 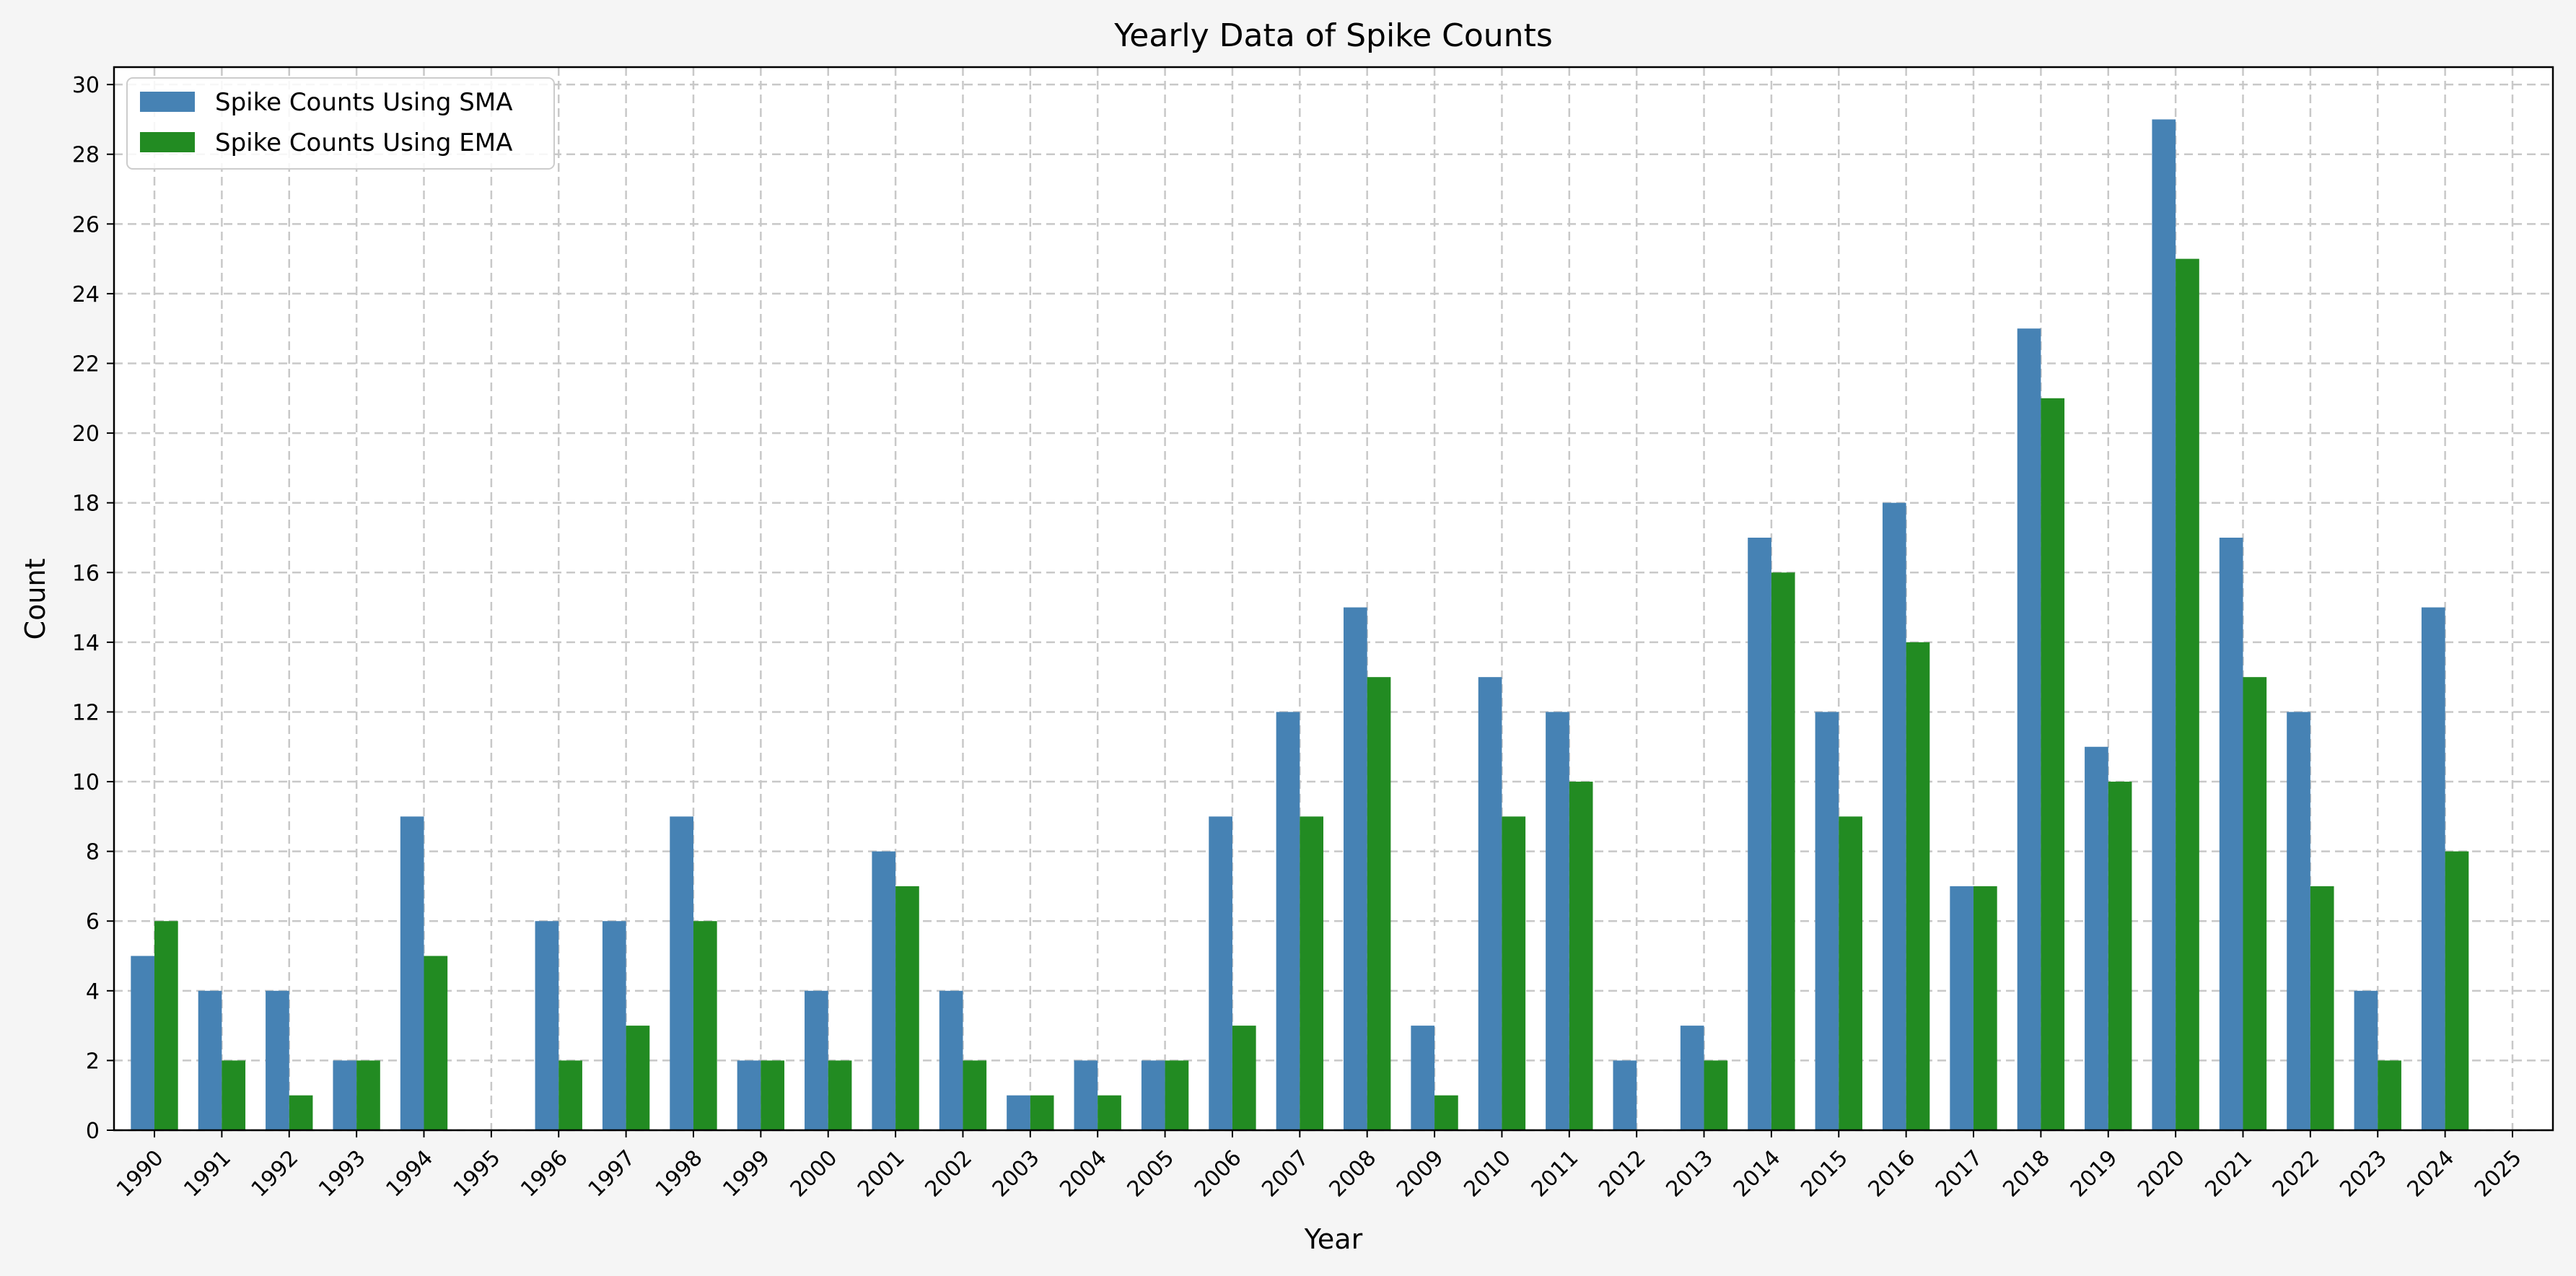 I want to click on y-tick-label: 6, so click(x=93, y=922).